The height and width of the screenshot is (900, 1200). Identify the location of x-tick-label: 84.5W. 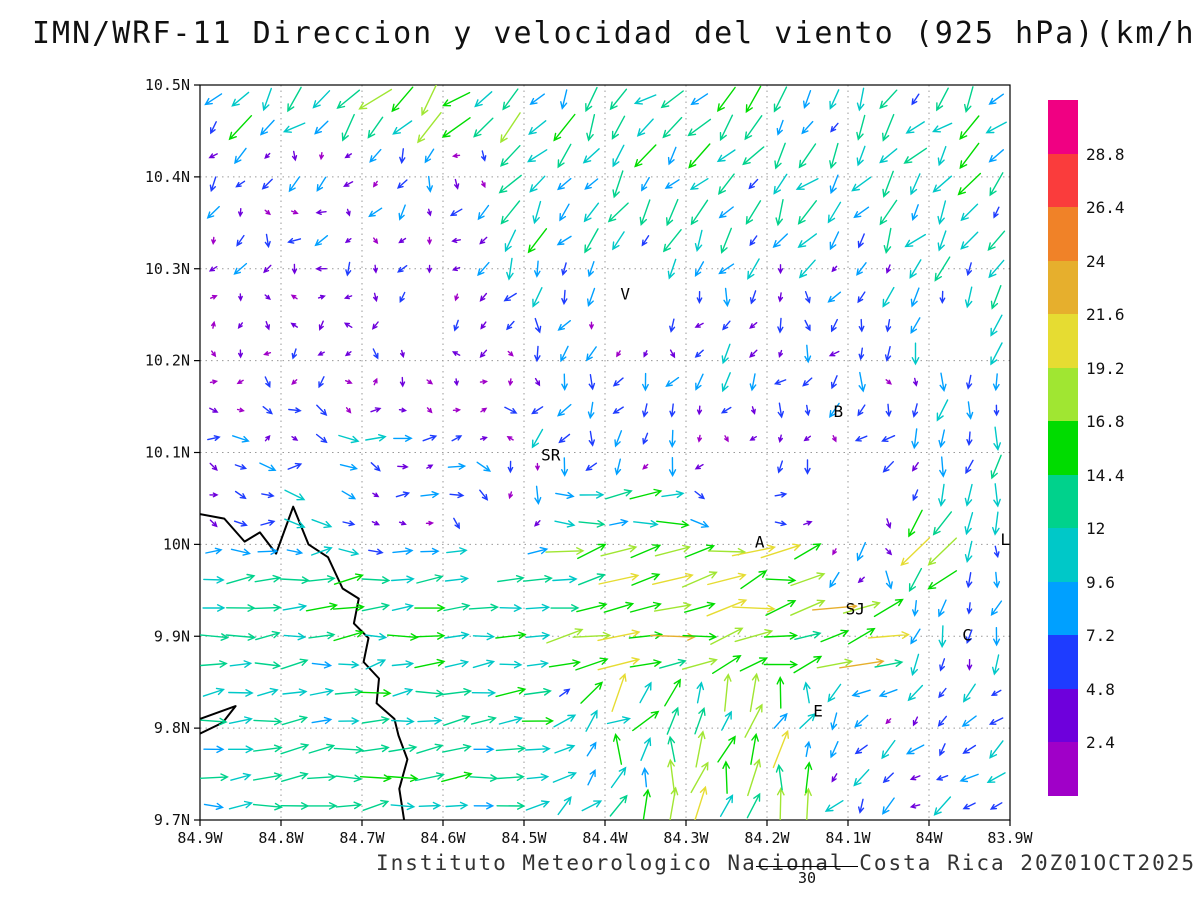
(524, 838).